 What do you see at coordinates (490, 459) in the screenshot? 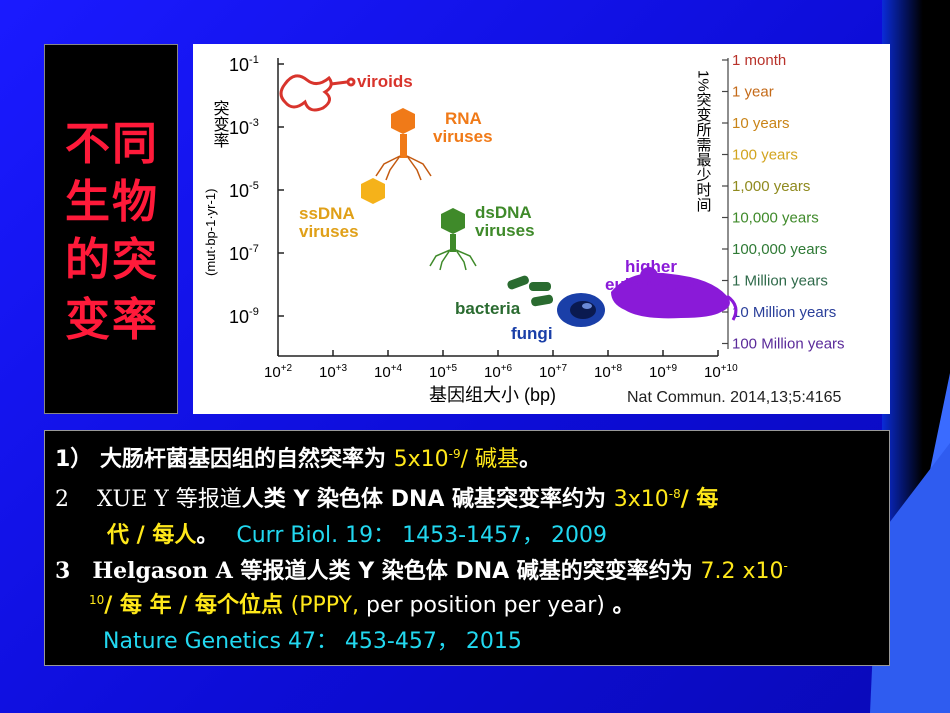
I see `note-1-unit: / 碱基` at bounding box center [490, 459].